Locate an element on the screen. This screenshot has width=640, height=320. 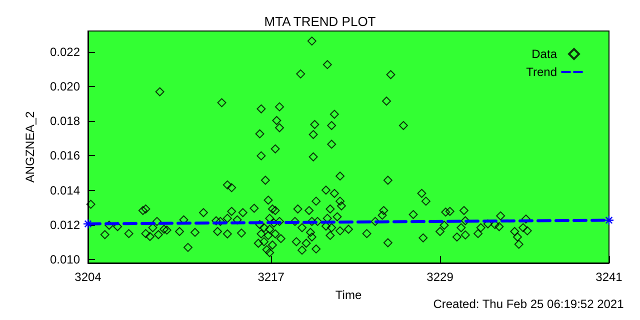
x-axis-title: Time is located at coordinates (348, 295).